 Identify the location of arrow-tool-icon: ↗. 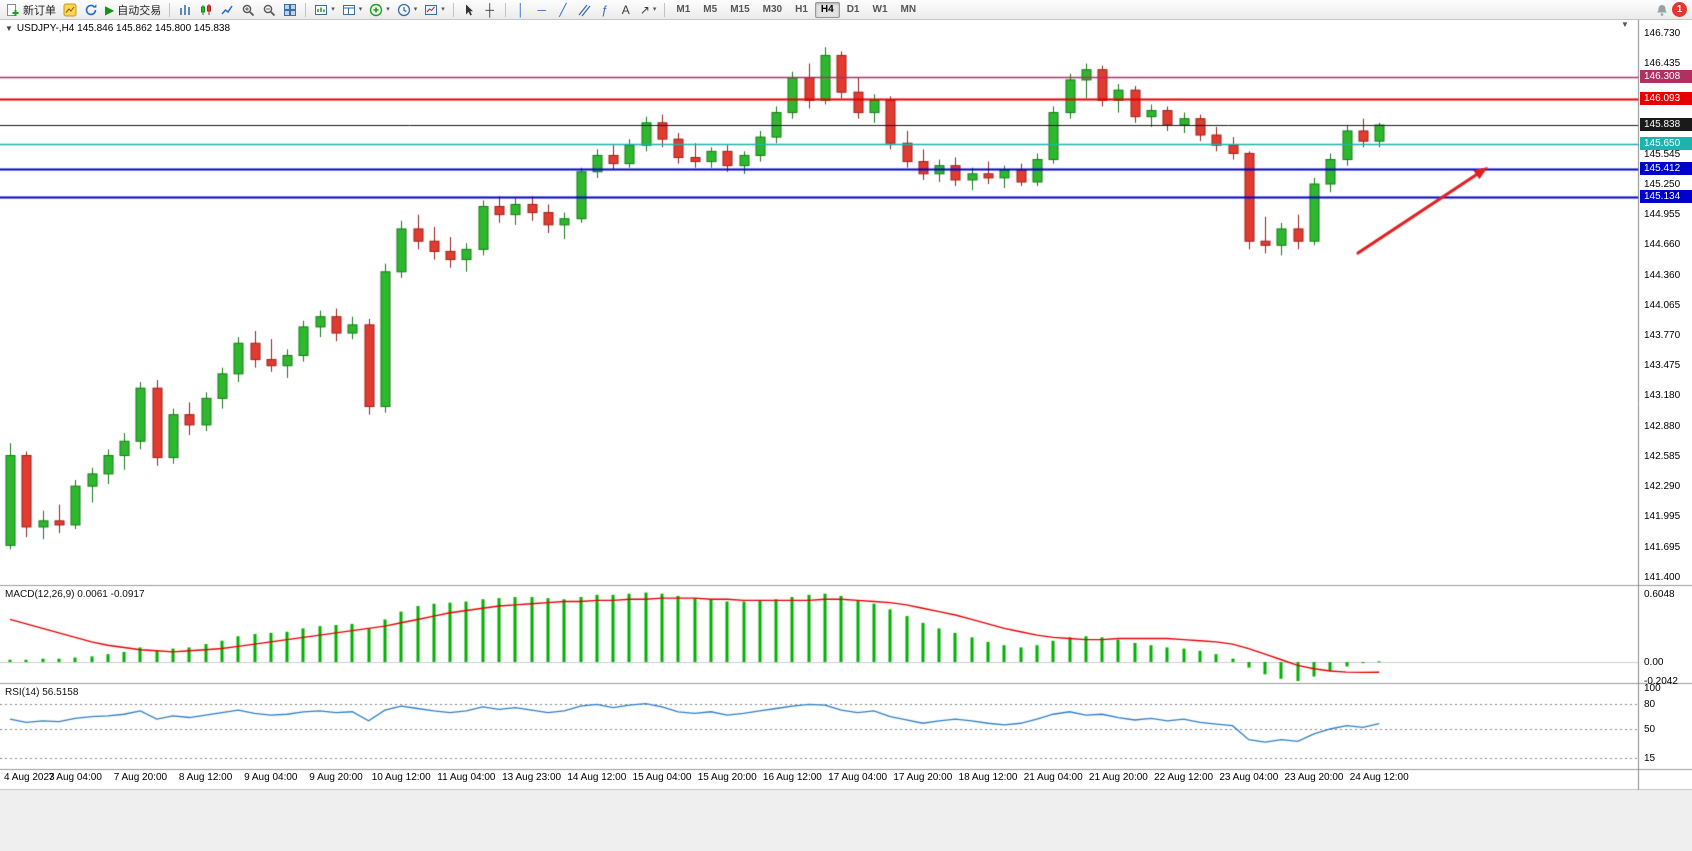
(644, 9).